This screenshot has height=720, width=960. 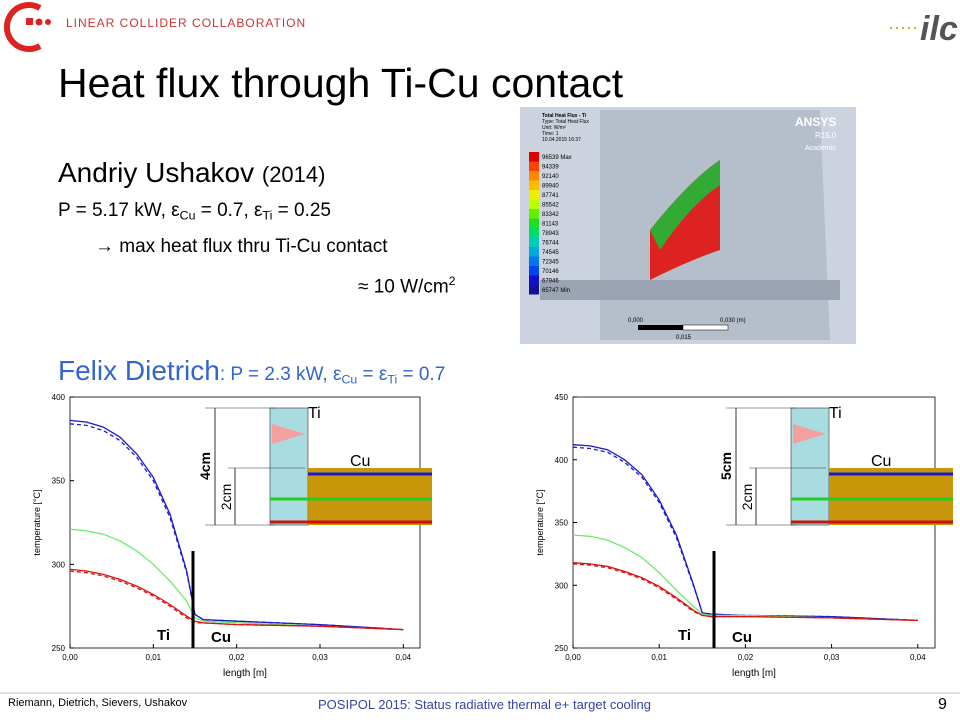 I want to click on ansys-legend-label: 76744, so click(x=550, y=244).